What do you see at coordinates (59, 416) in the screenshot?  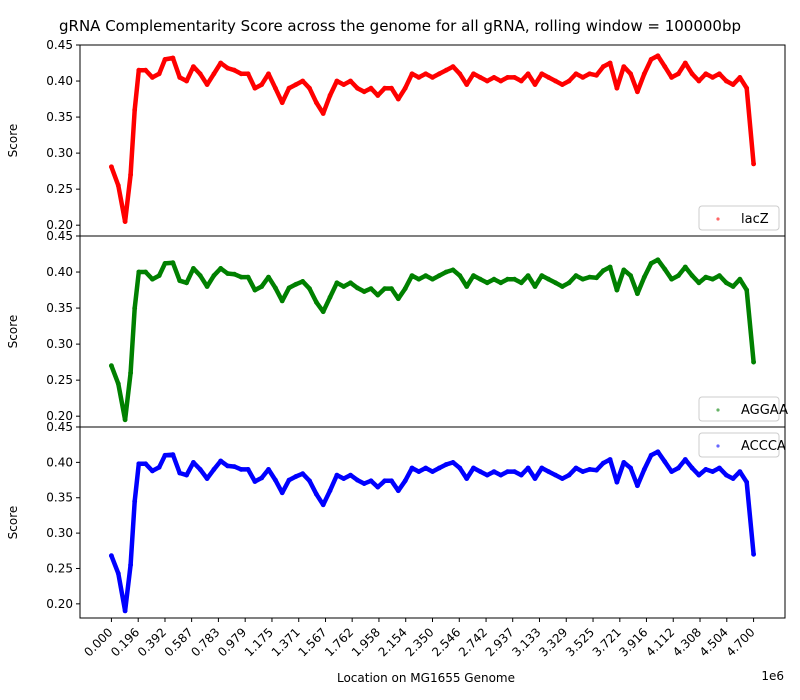 I see `y-tick-label: 0.20` at bounding box center [59, 416].